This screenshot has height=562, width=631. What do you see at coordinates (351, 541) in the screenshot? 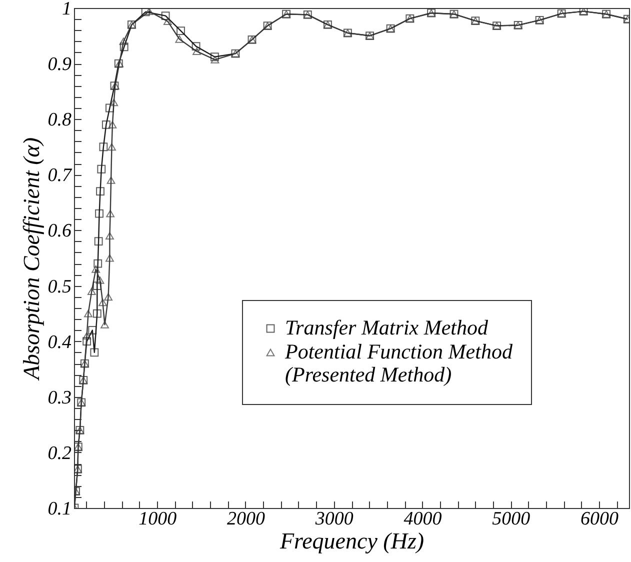
I see `x-axis-title: Frequency (Hz)` at bounding box center [351, 541].